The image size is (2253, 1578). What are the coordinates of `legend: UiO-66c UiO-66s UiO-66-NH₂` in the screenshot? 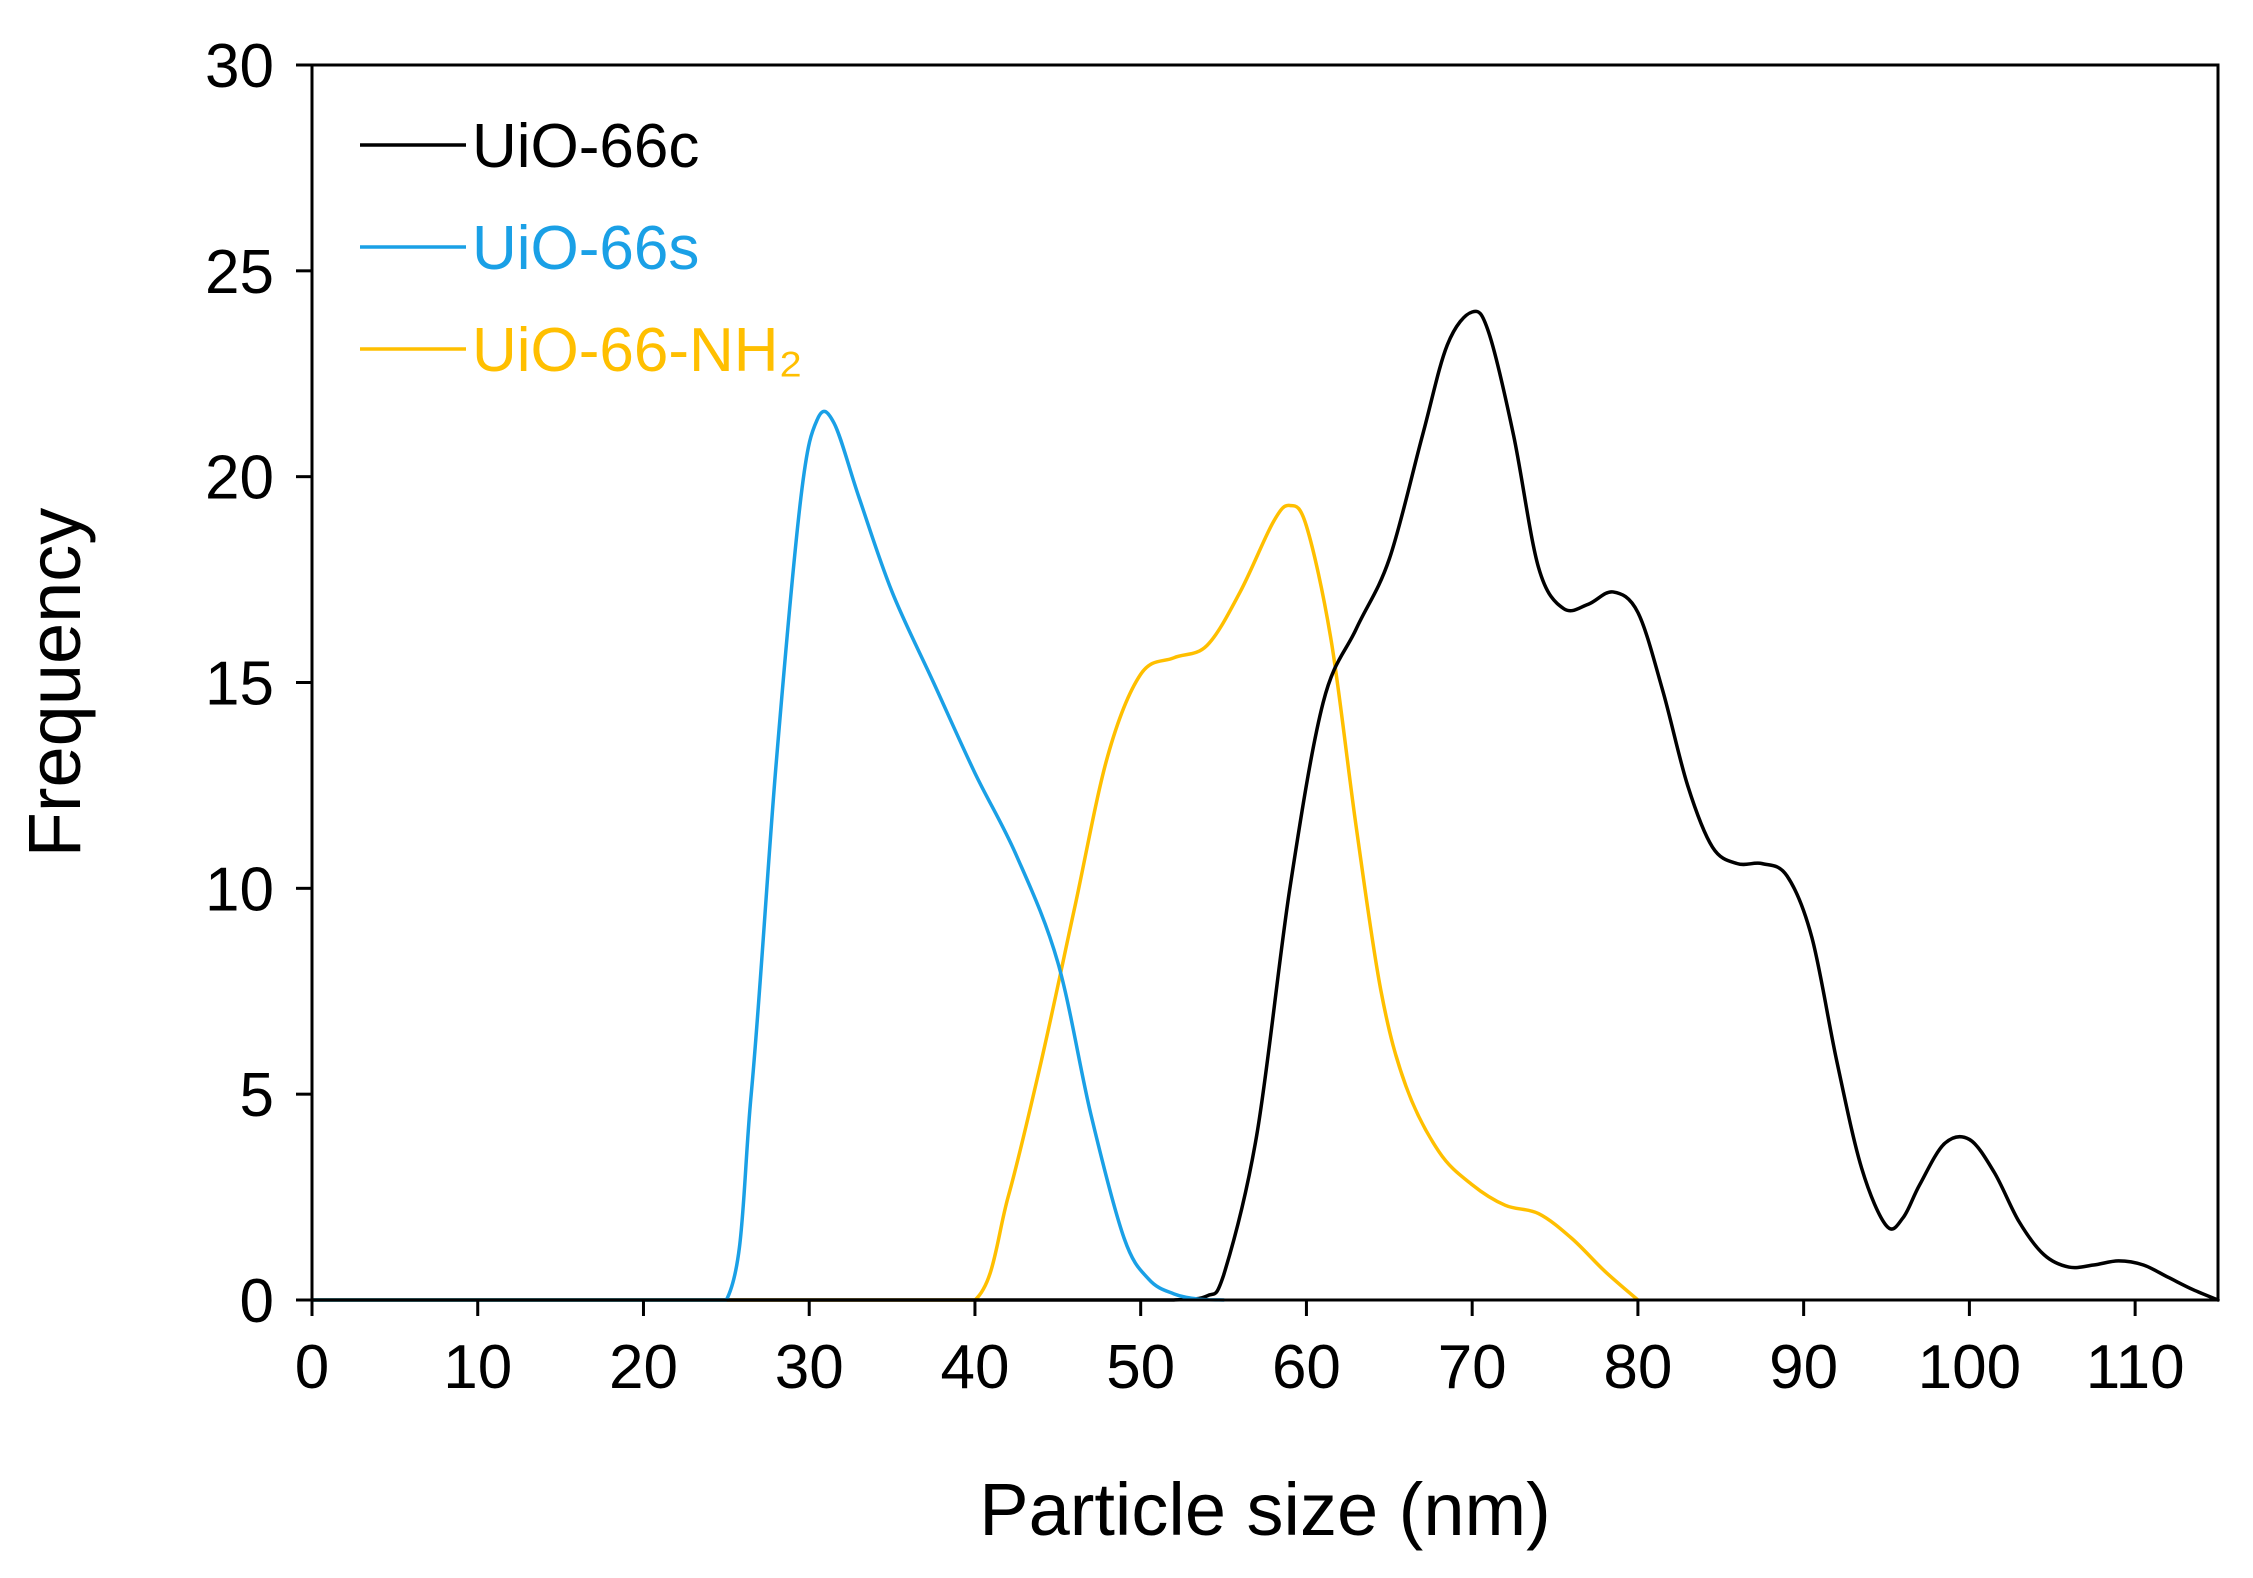 It's located at (581, 248).